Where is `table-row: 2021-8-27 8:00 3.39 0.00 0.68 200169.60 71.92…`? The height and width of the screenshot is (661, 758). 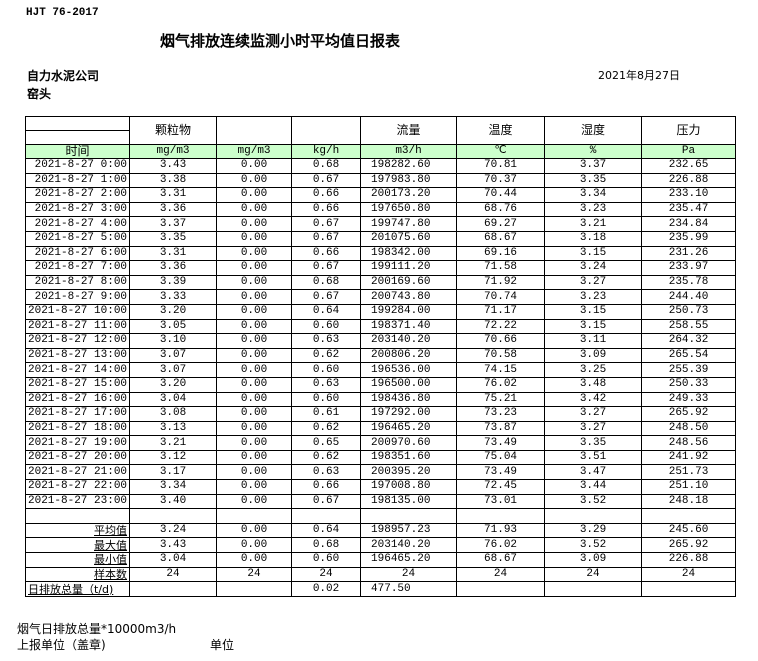
table-row: 2021-8-27 8:00 3.39 0.00 0.68 200169.60 71.92… is located at coordinates (380, 282).